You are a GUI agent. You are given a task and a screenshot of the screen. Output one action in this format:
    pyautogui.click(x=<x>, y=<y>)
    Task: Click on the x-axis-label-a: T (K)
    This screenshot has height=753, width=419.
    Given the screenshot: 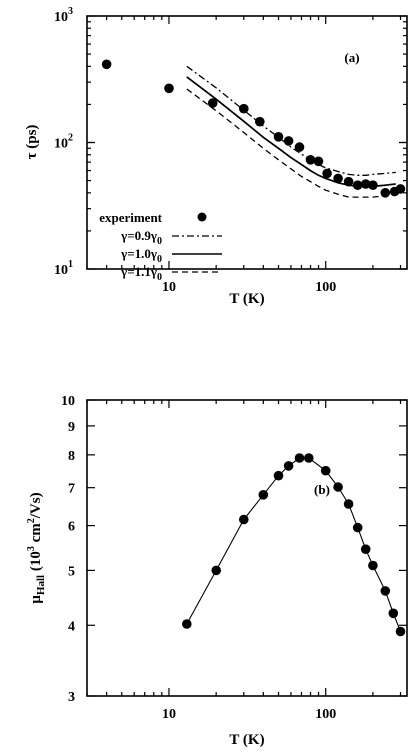 What is the action you would take?
    pyautogui.click(x=246, y=299)
    